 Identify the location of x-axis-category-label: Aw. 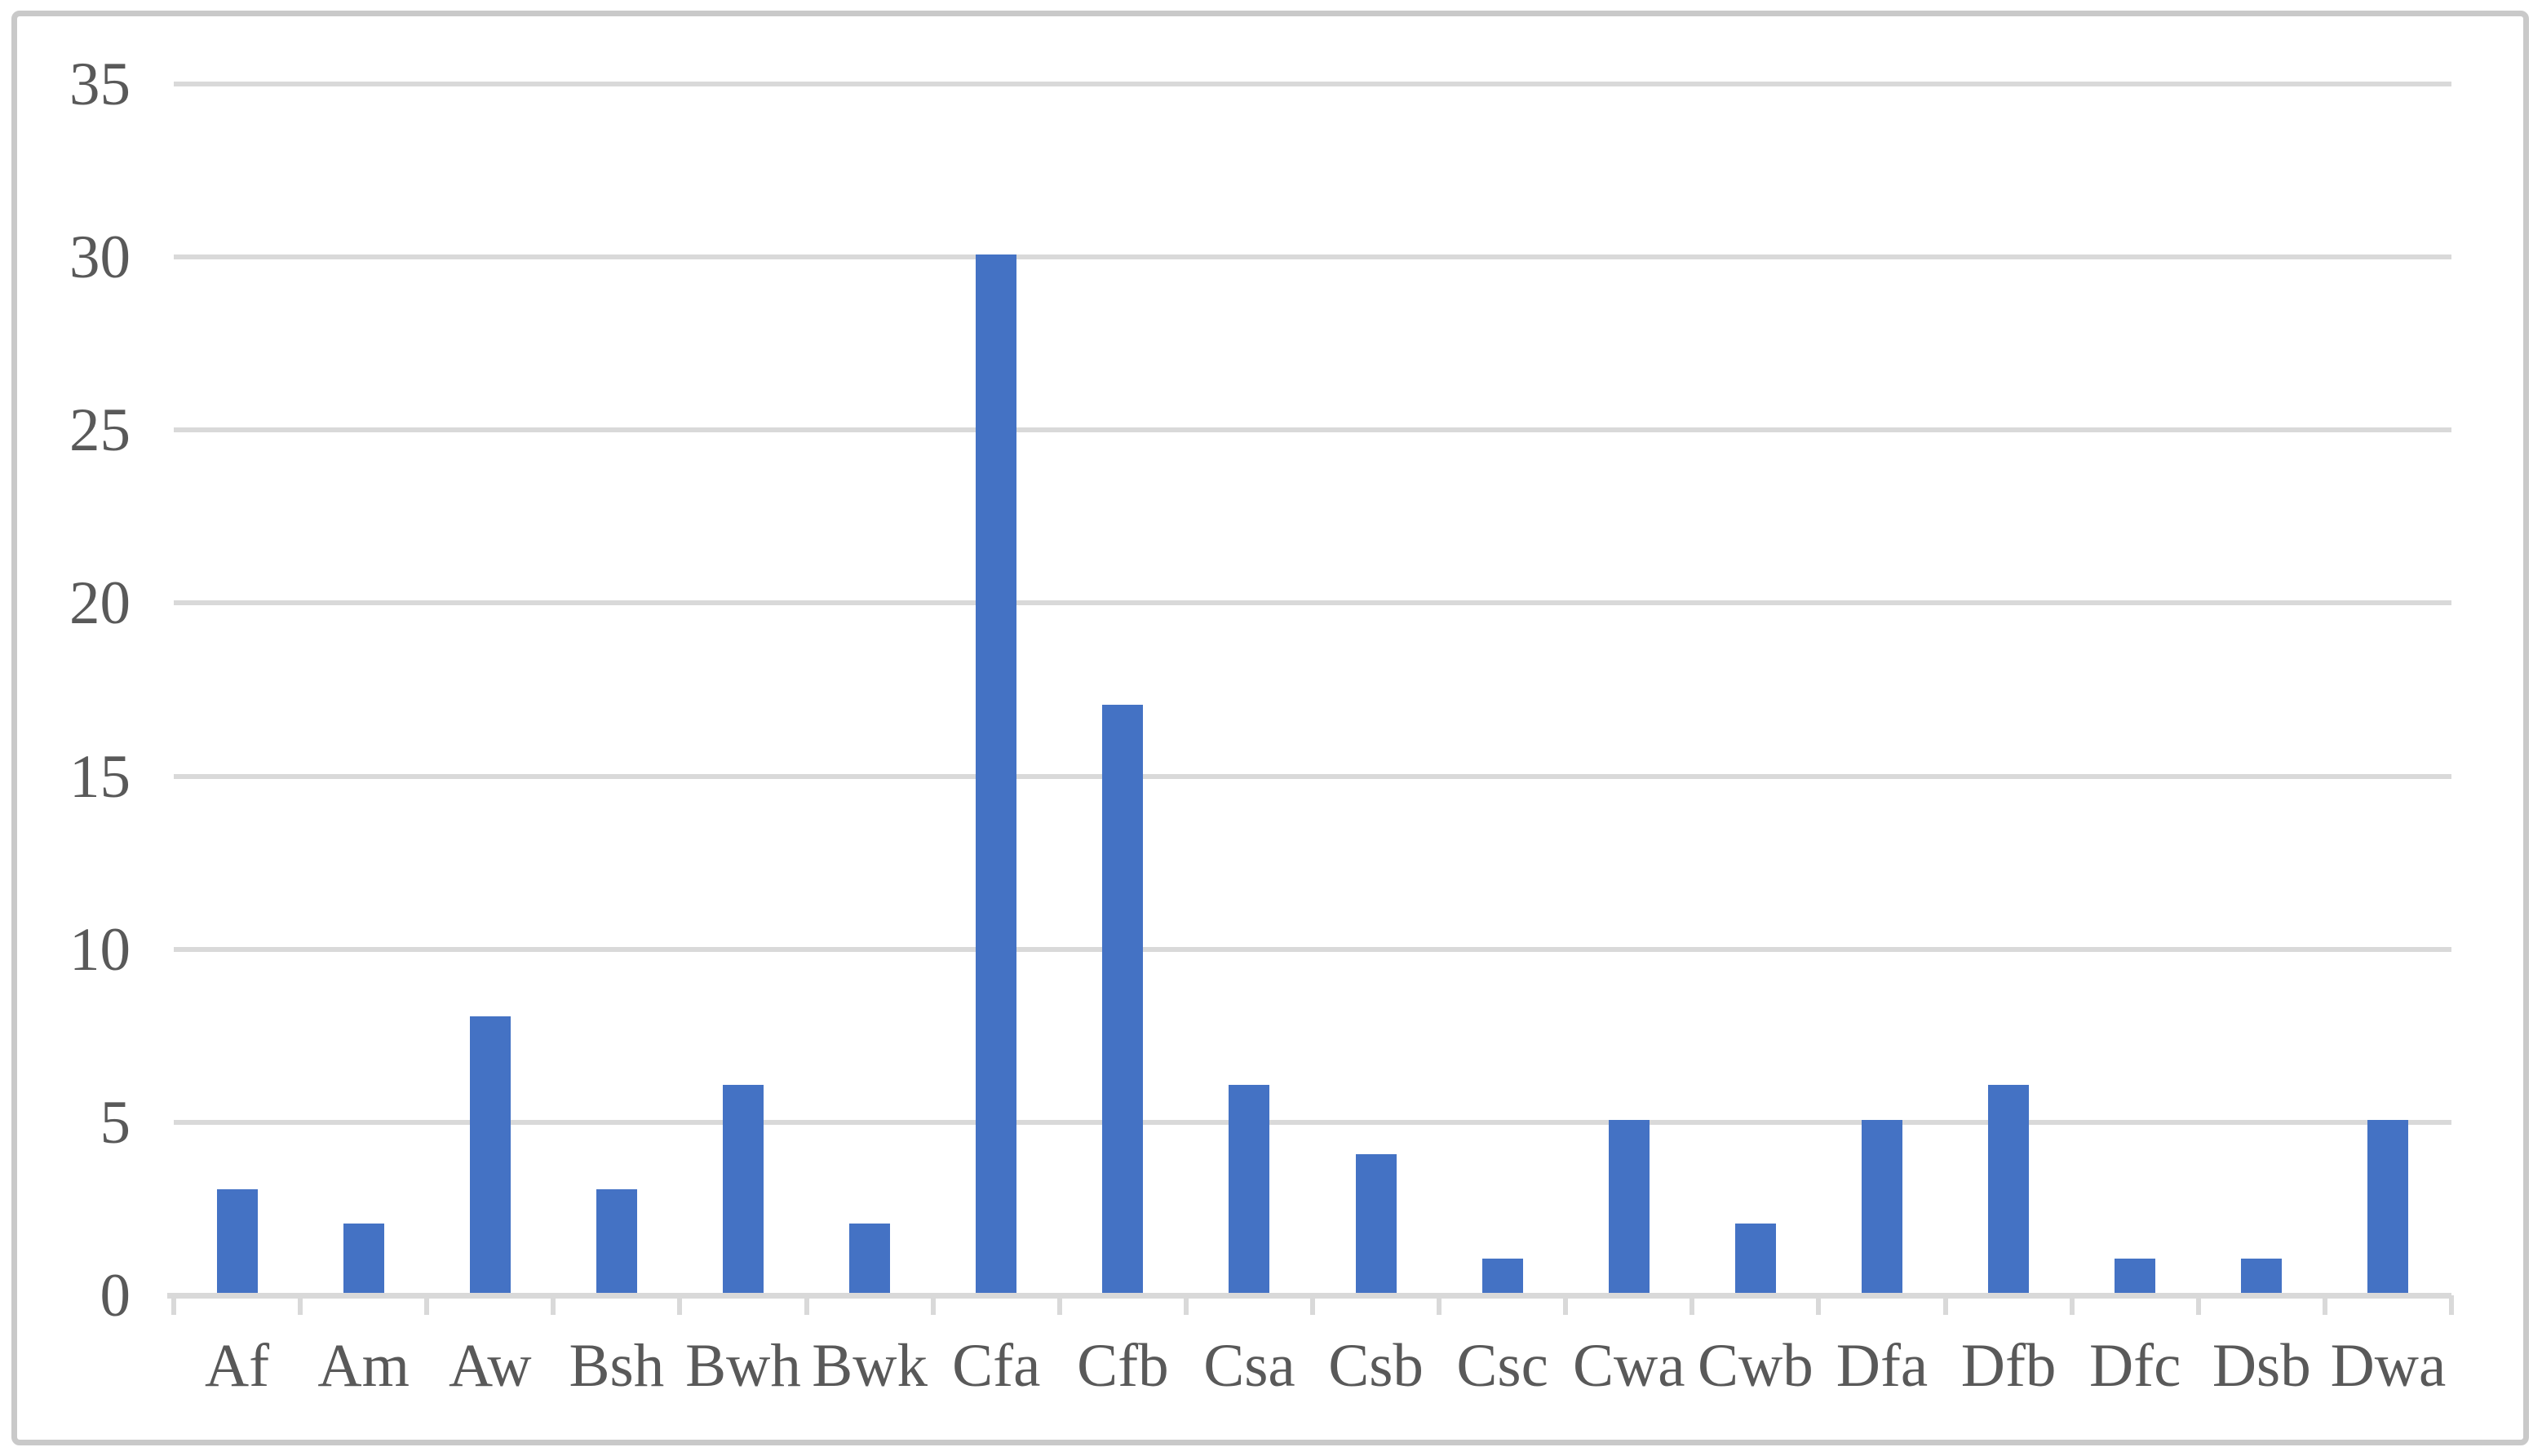
(490, 1366).